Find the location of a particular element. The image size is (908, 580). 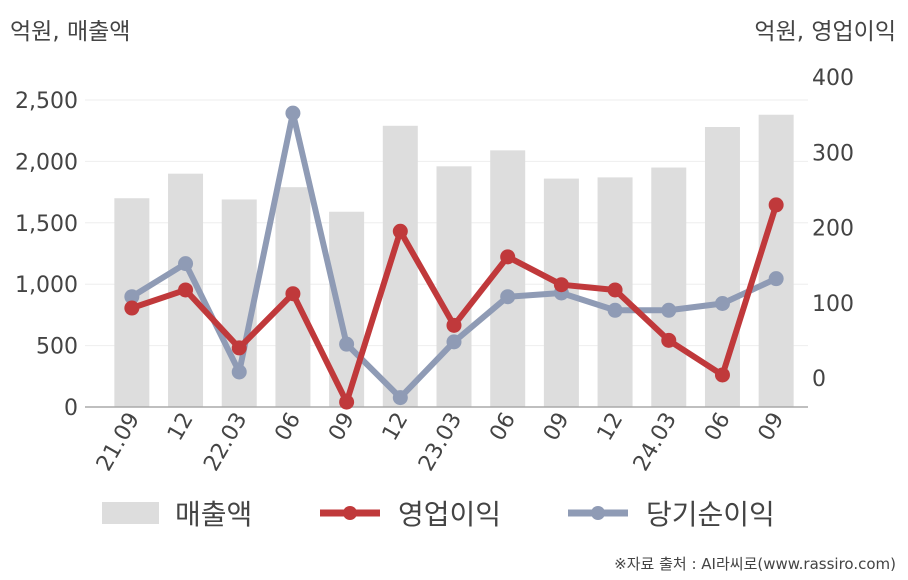

legend-swatch-operating-profit is located at coordinates (350, 513).